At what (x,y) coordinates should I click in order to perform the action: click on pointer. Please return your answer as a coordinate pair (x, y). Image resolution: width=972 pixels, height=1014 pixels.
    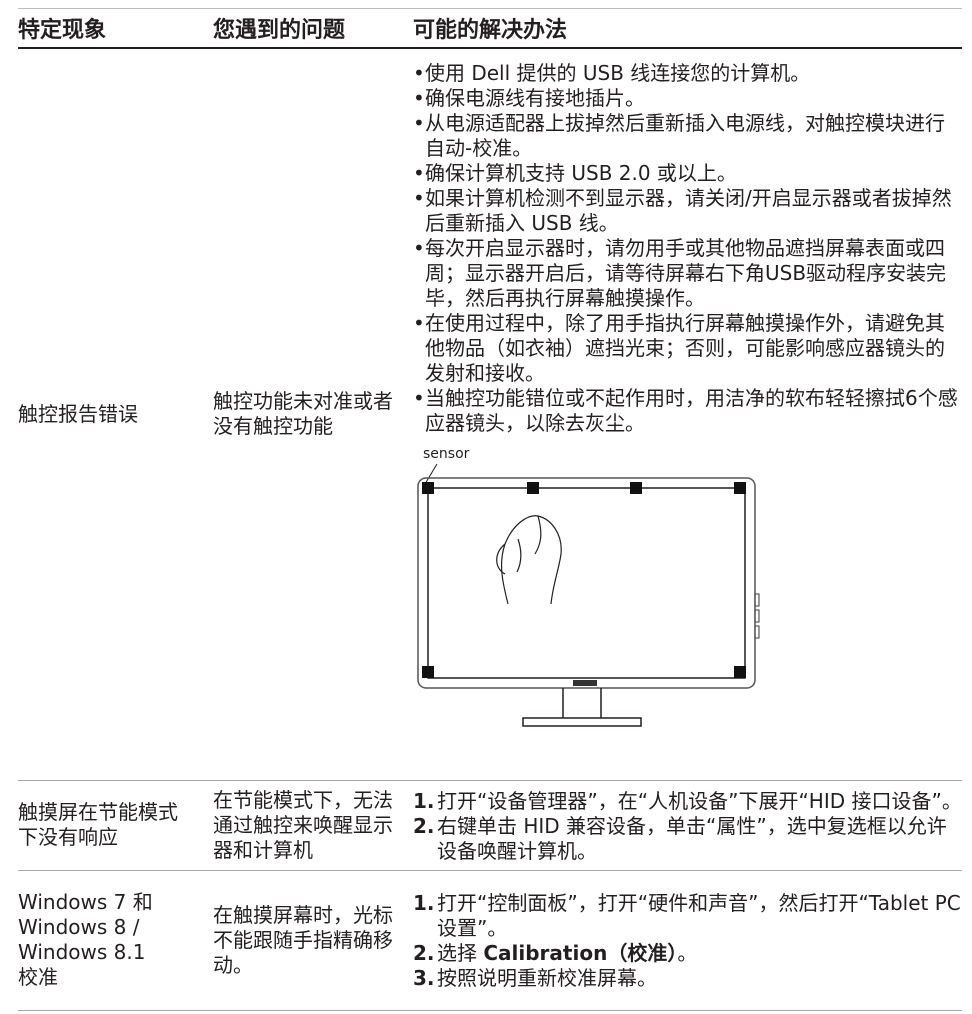
    Looking at the image, I should click on (431, 474).